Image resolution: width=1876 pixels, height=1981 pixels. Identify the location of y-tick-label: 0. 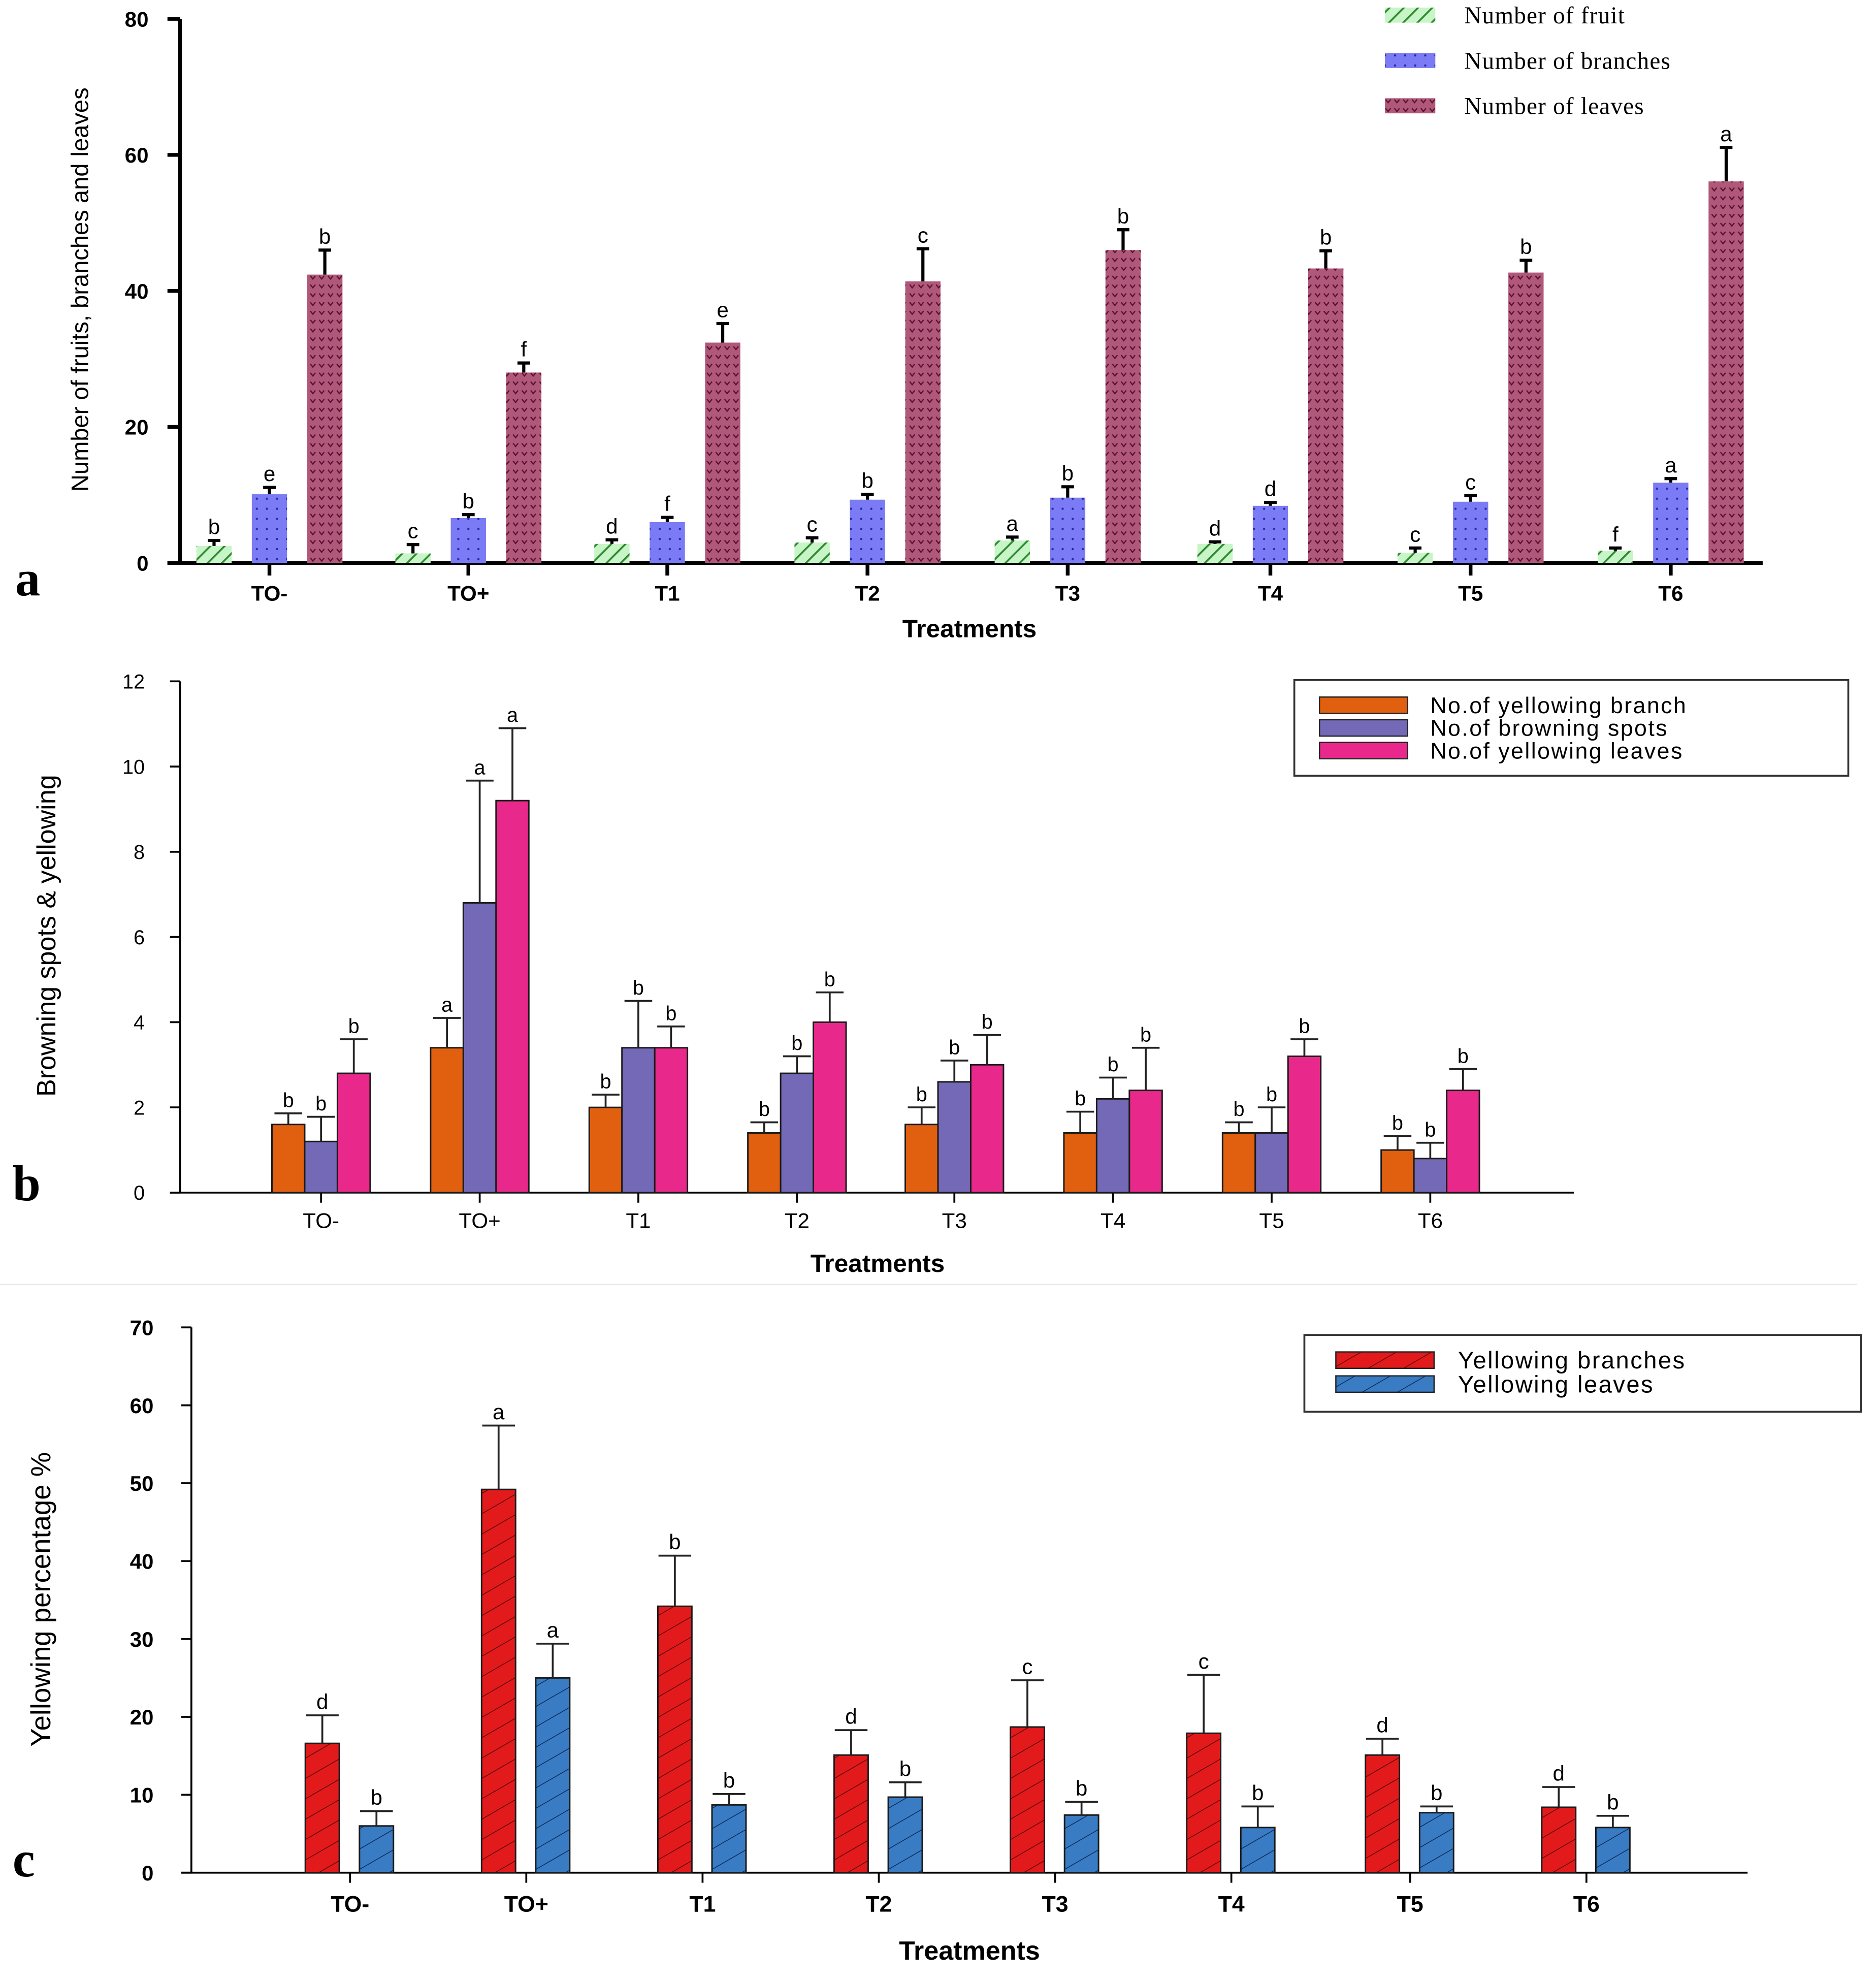
(139, 1193).